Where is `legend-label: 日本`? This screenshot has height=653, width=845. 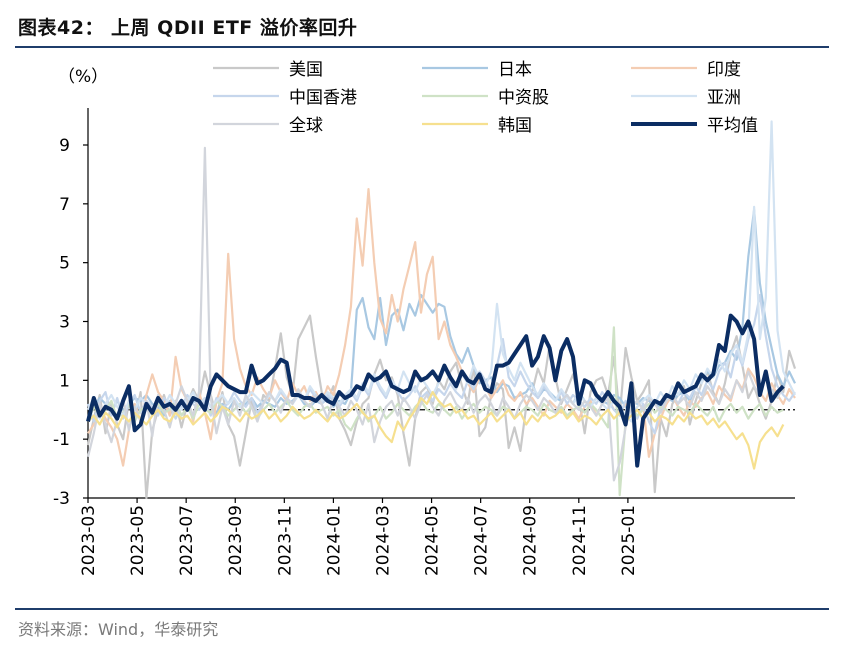
legend-label: 日本 is located at coordinates (515, 70).